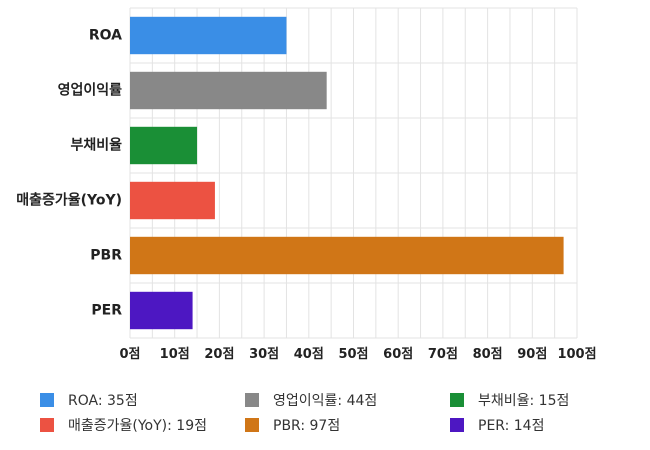 Image resolution: width=650 pixels, height=450 pixels. What do you see at coordinates (309, 354) in the screenshot?
I see `x-tick-label: 40점` at bounding box center [309, 354].